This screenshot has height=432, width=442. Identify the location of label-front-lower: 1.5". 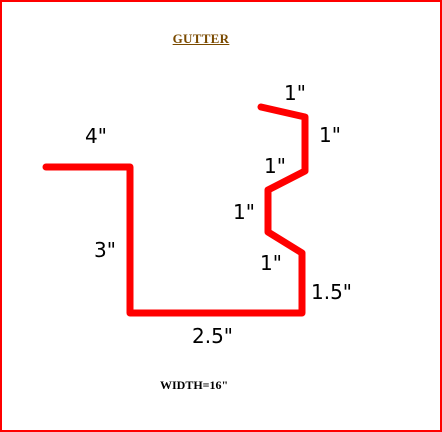
(332, 292).